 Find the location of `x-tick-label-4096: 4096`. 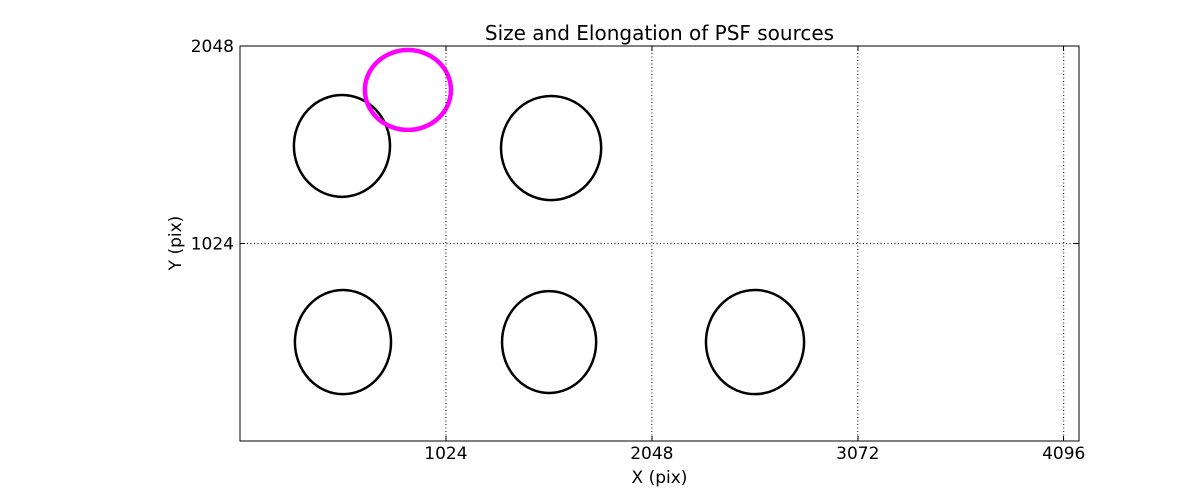

x-tick-label-4096: 4096 is located at coordinates (1063, 454).